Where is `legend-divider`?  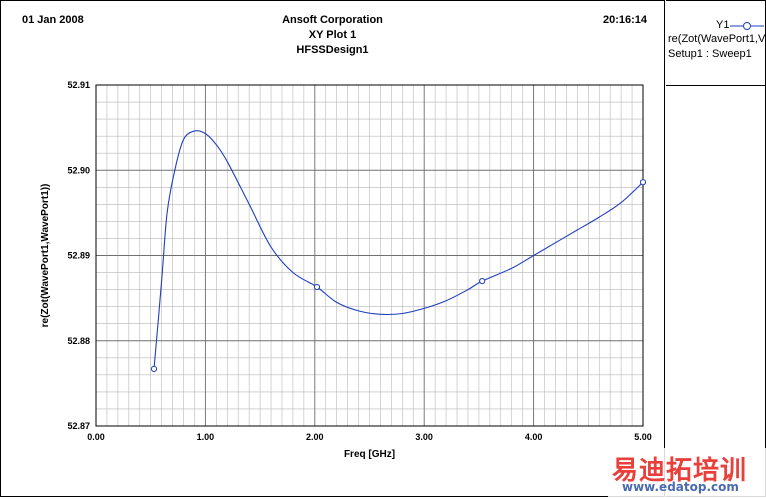
legend-divider is located at coordinates (715, 85).